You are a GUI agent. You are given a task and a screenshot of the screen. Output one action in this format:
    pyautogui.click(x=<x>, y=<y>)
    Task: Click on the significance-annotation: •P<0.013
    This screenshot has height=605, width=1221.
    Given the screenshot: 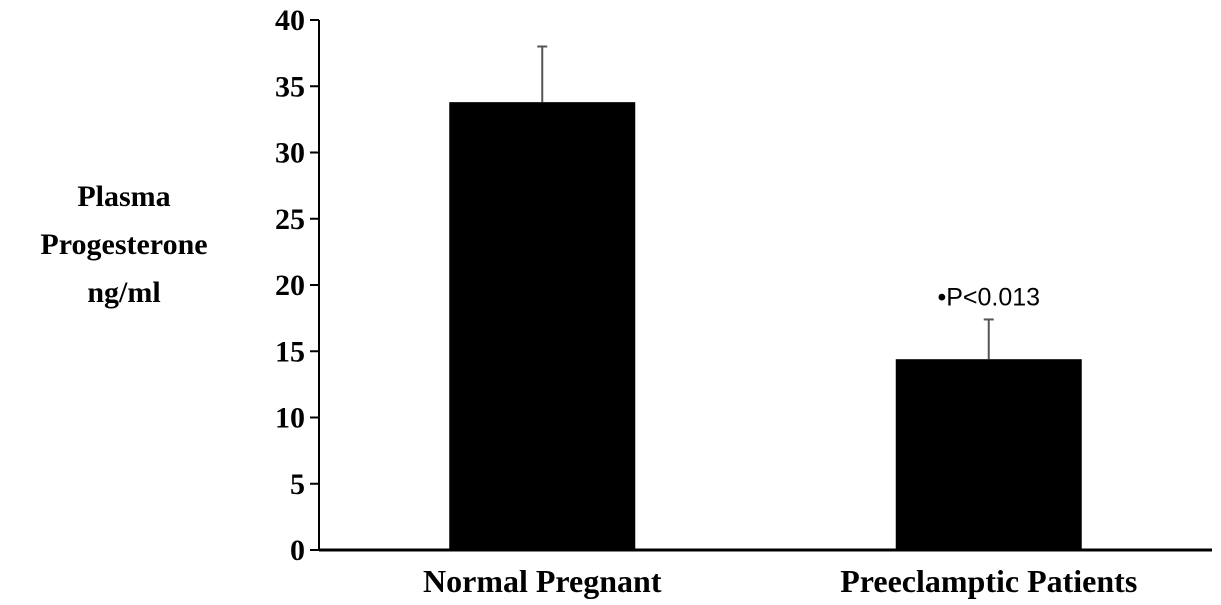 What is the action you would take?
    pyautogui.click(x=988, y=297)
    